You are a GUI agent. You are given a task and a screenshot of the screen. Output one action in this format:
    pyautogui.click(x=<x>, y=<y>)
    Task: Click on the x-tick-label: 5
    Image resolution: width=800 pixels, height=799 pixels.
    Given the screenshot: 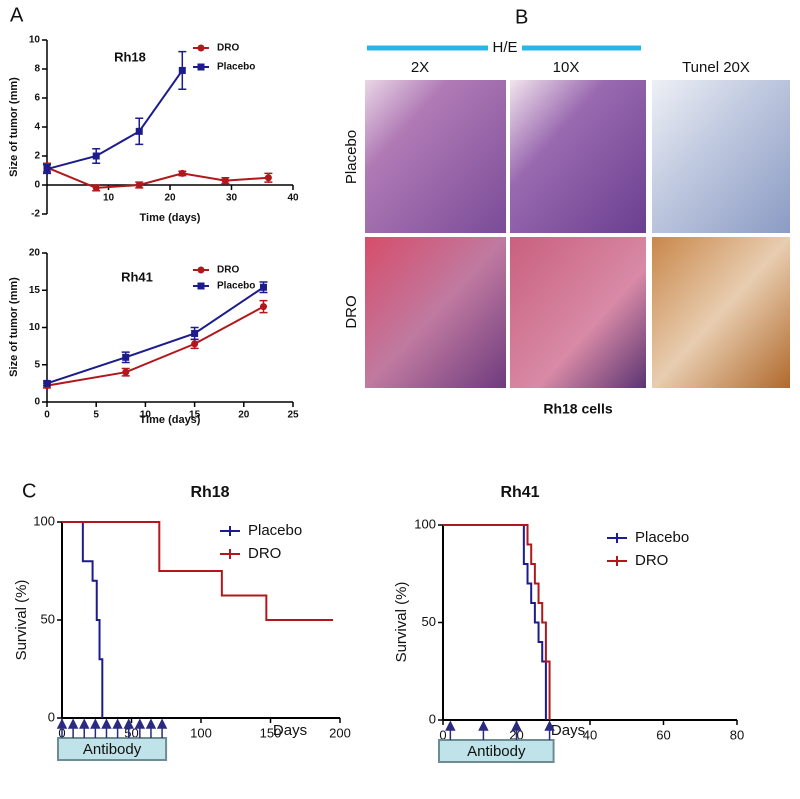 What is the action you would take?
    pyautogui.click(x=96, y=415)
    